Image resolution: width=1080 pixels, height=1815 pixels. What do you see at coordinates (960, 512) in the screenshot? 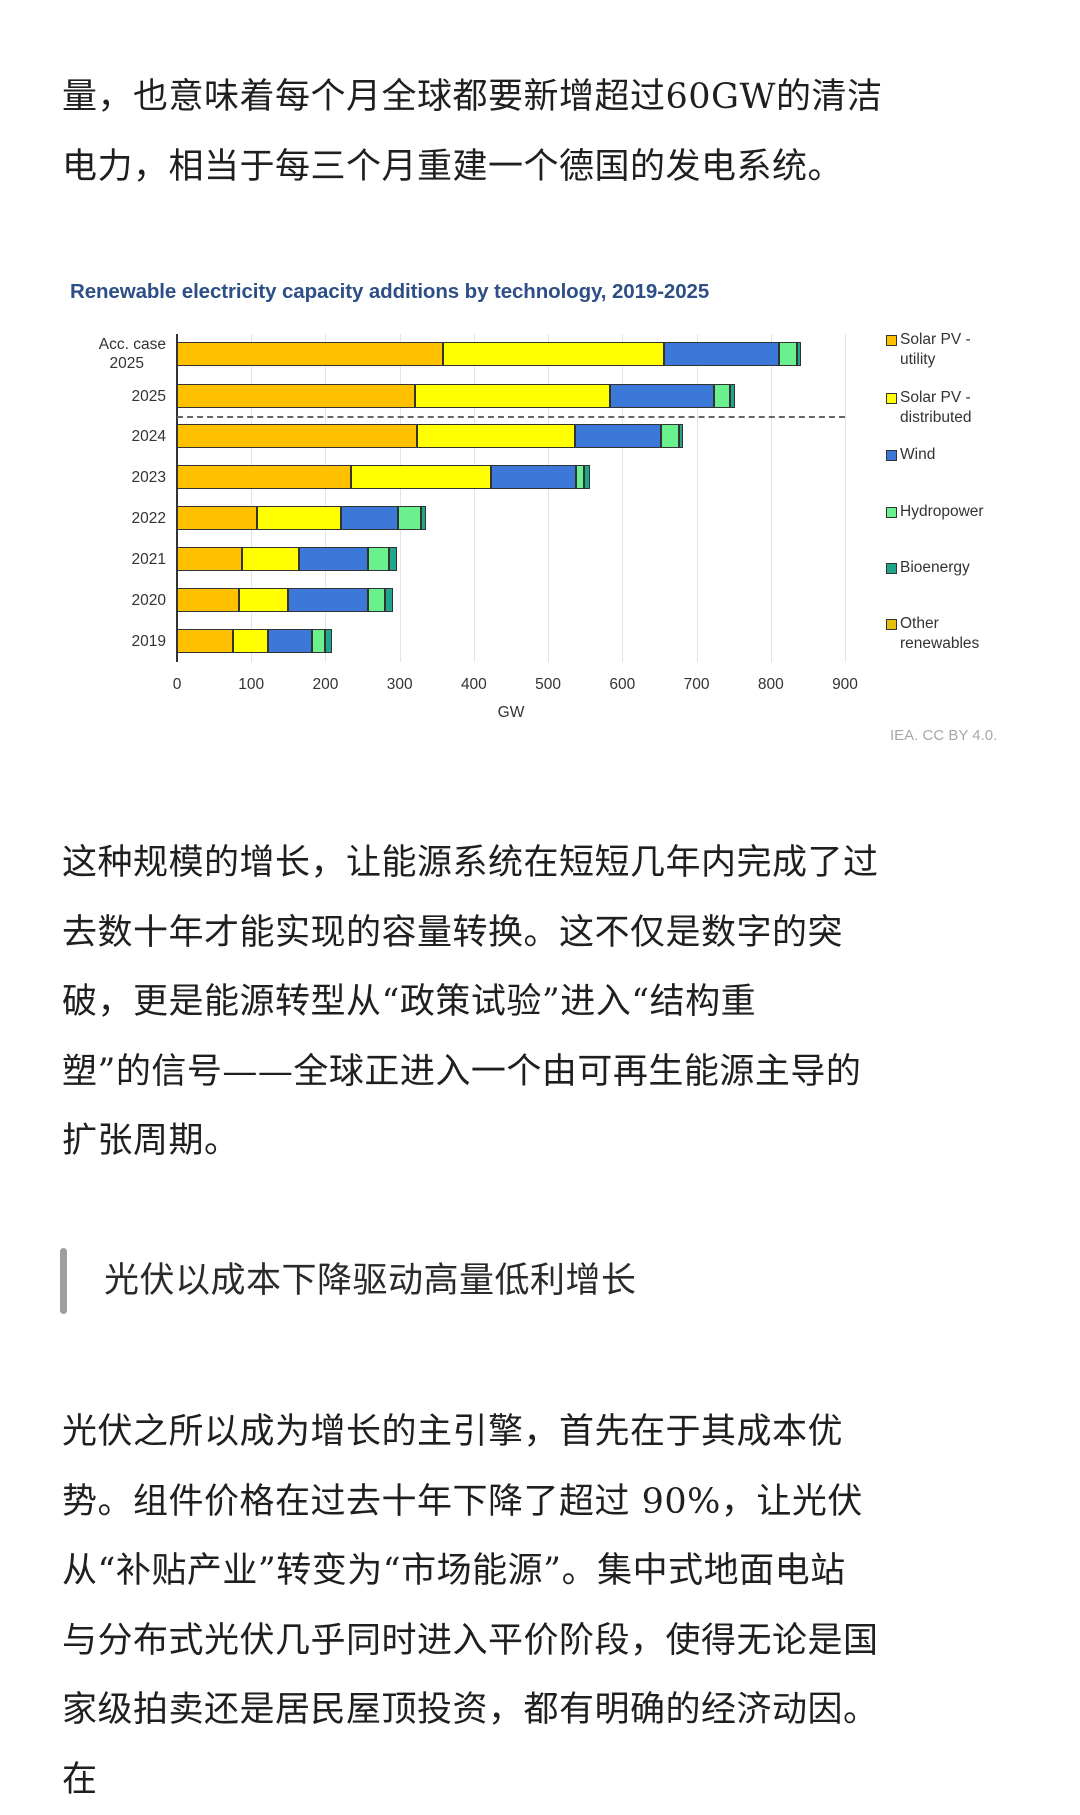
I see `legend-label: Hydropower` at bounding box center [960, 512].